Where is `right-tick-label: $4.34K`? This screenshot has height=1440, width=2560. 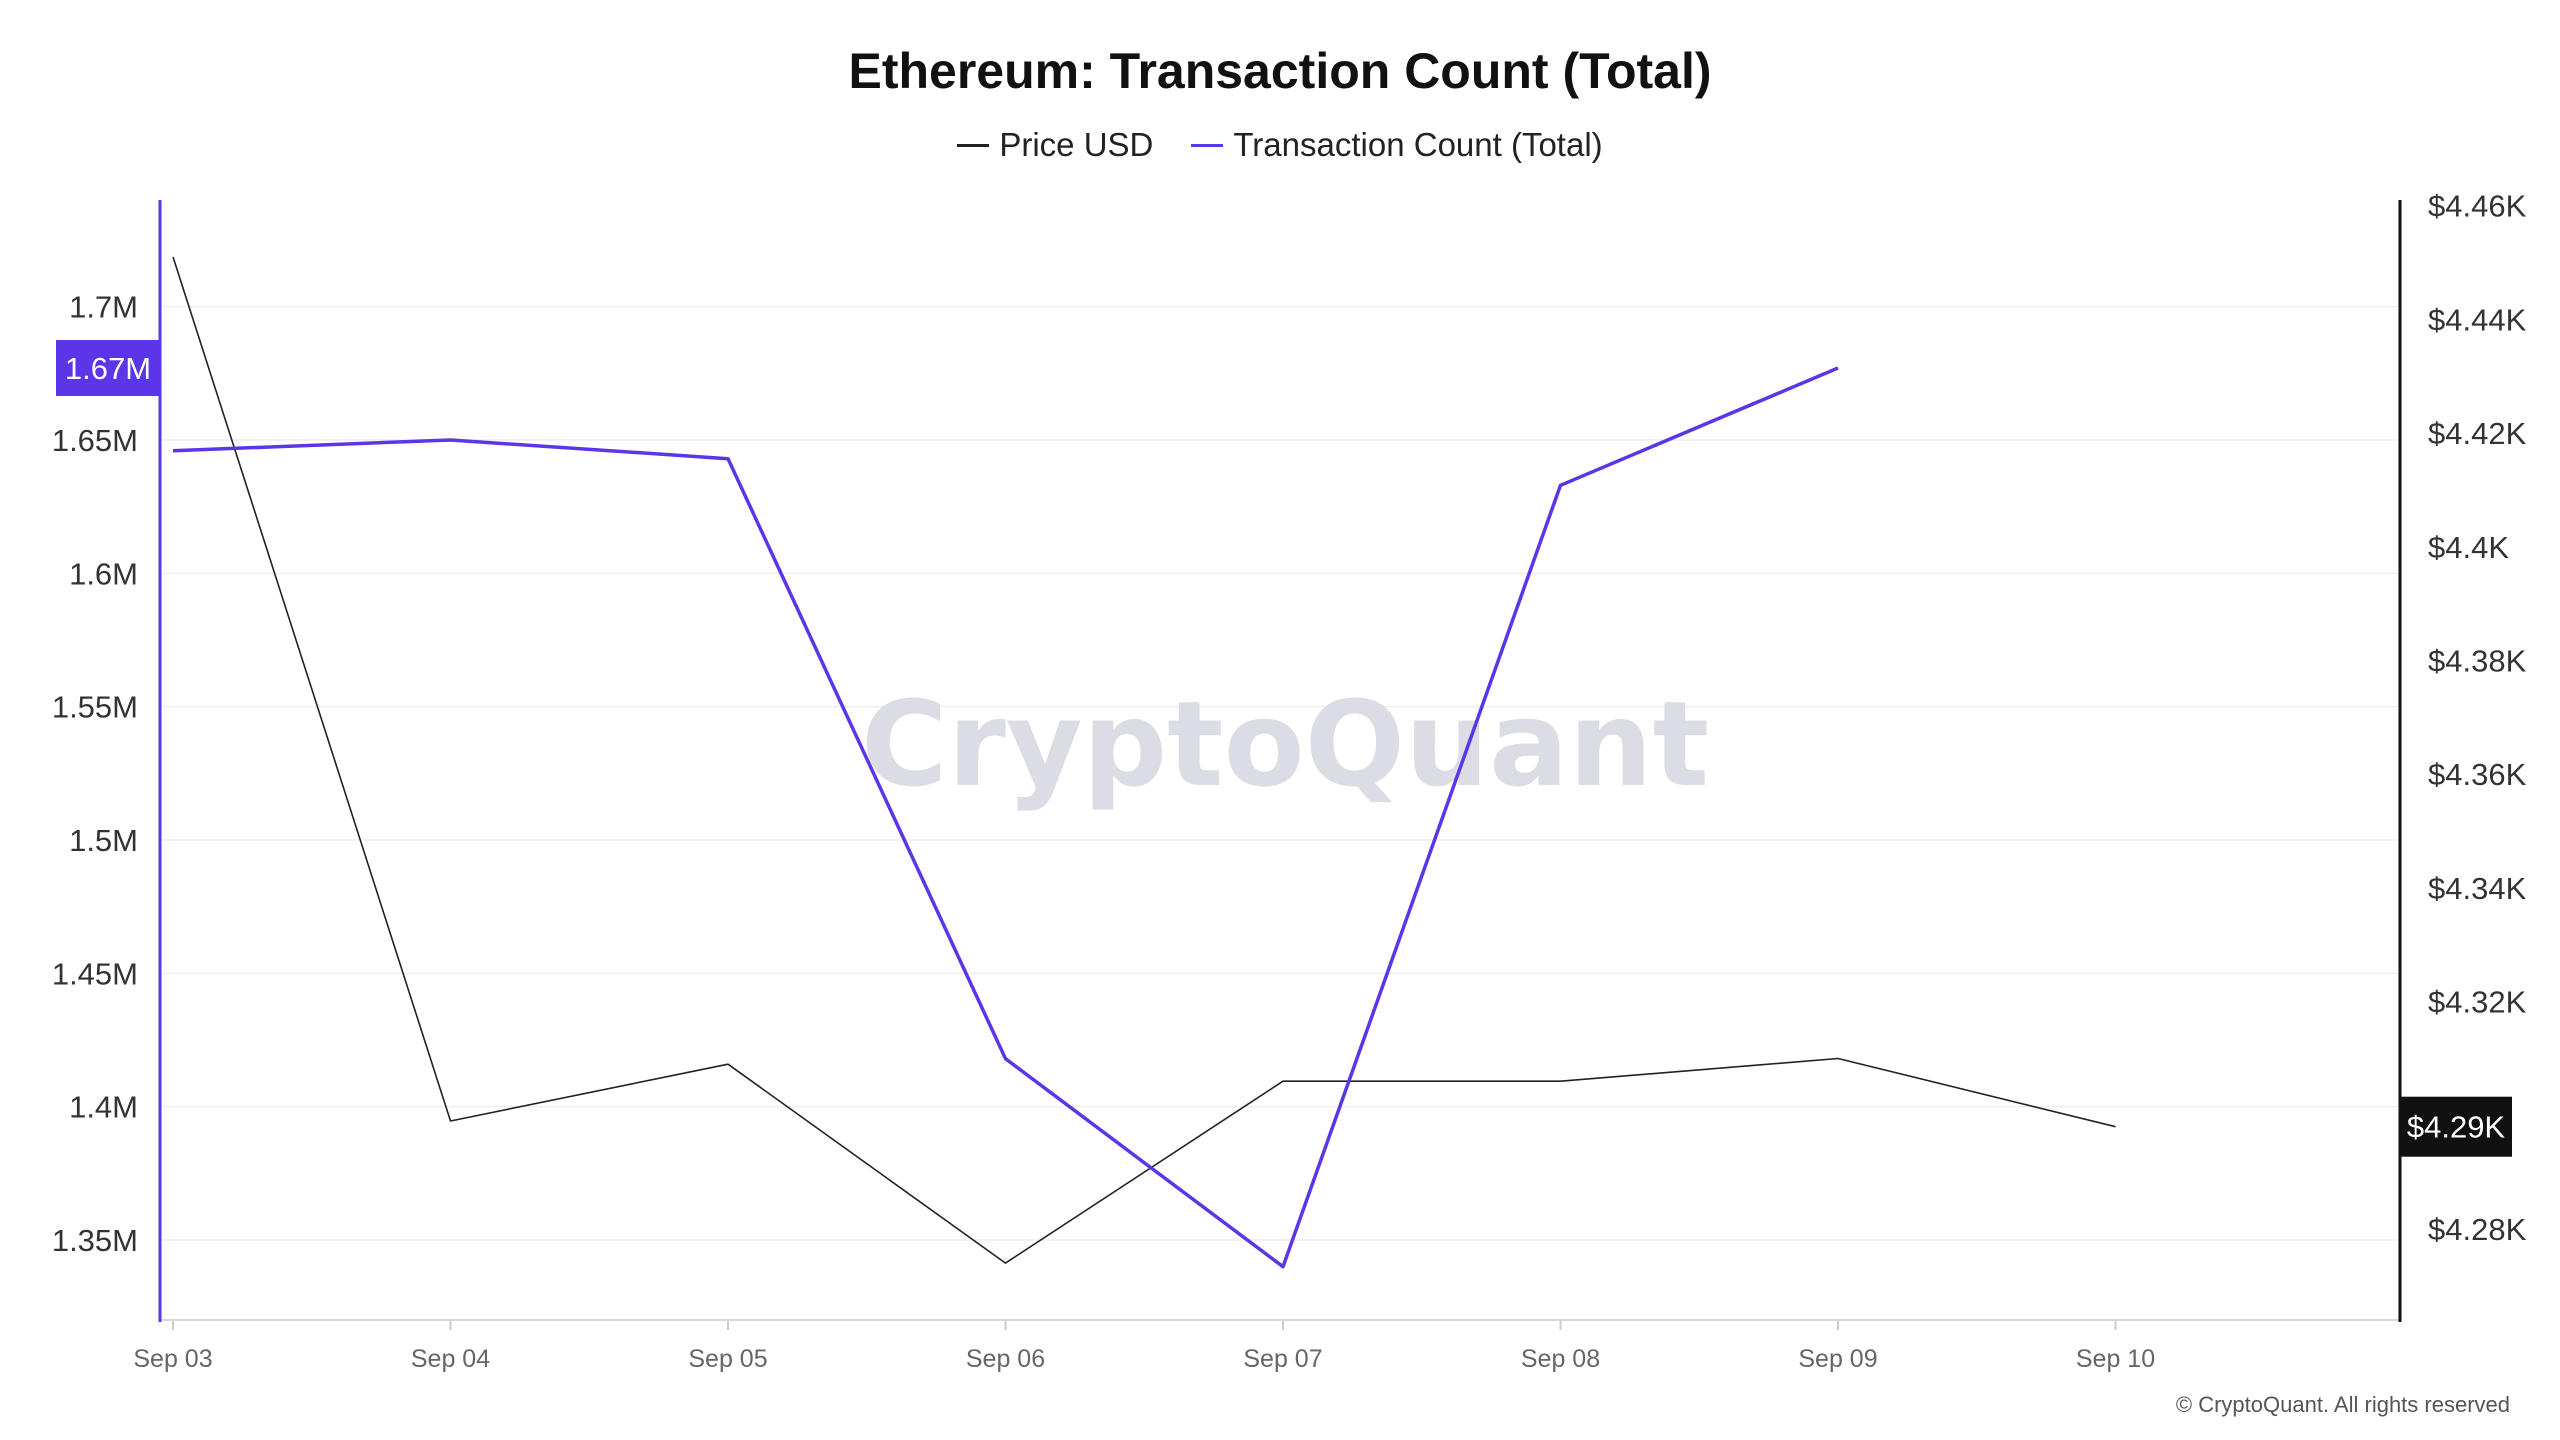 right-tick-label: $4.34K is located at coordinates (2477, 888).